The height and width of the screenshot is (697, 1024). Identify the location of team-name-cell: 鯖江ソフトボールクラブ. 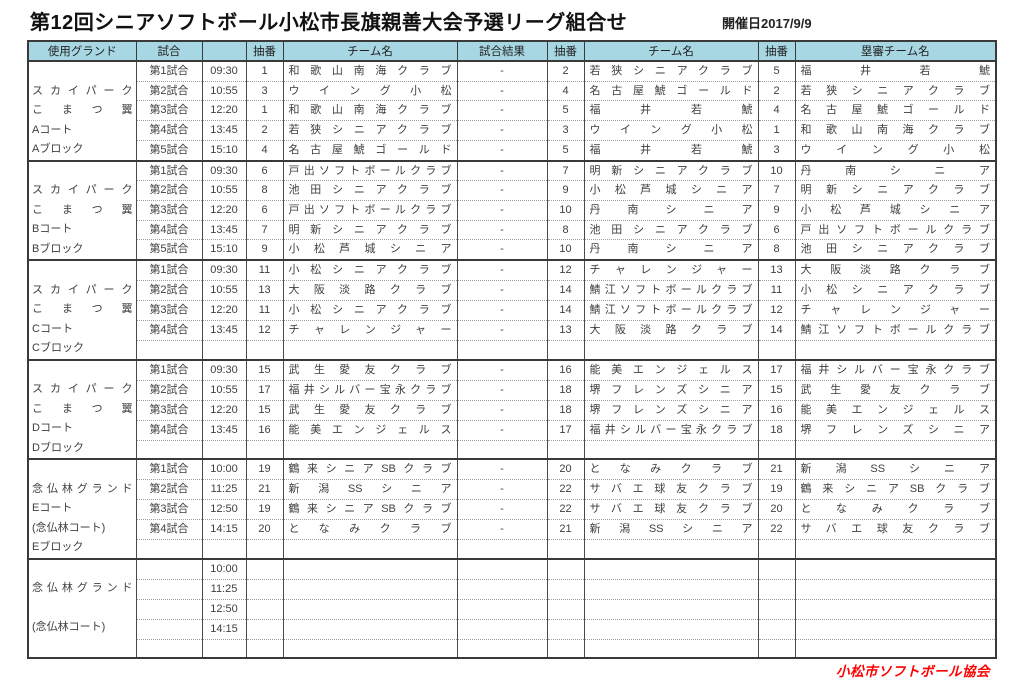
(670, 290).